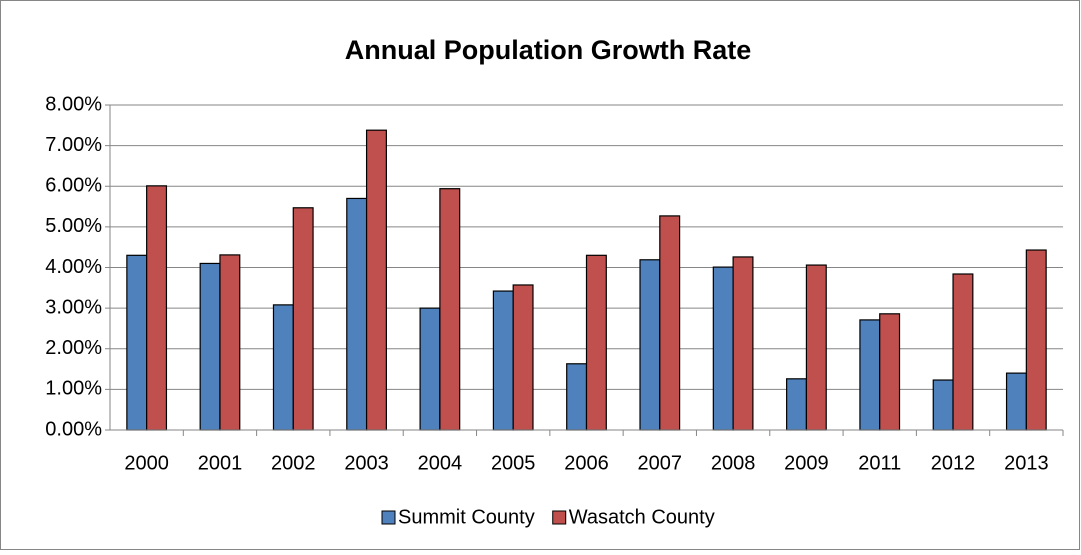 The width and height of the screenshot is (1081, 555). I want to click on x-tick-label: 2000, so click(146, 463).